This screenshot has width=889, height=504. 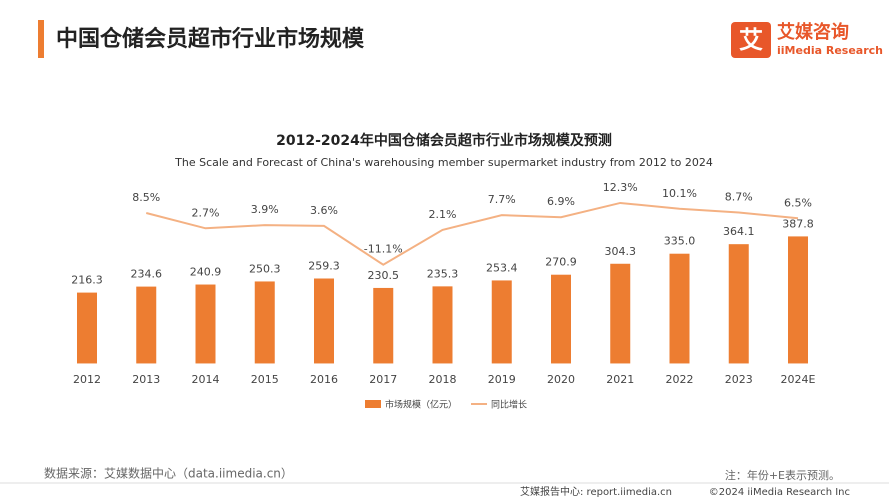 I want to click on legend-label: 同比增长, so click(x=509, y=405).